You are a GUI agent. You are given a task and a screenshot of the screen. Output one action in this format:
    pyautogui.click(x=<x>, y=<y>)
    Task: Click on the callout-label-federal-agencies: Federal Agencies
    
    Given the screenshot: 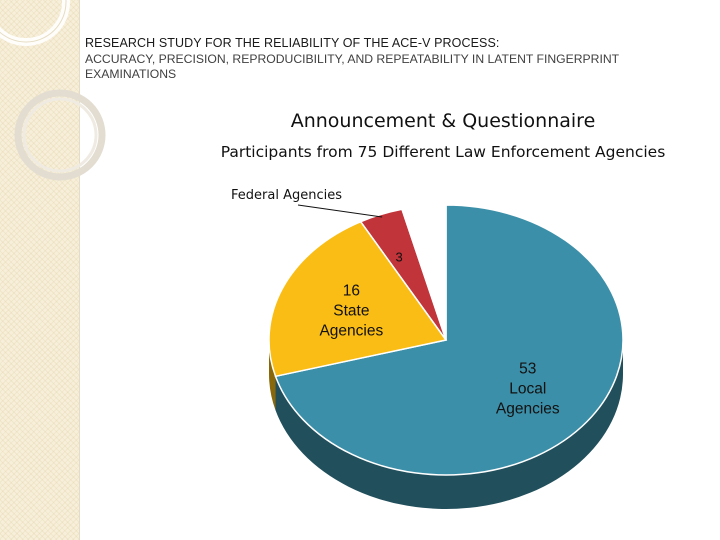 What is the action you would take?
    pyautogui.click(x=286, y=195)
    